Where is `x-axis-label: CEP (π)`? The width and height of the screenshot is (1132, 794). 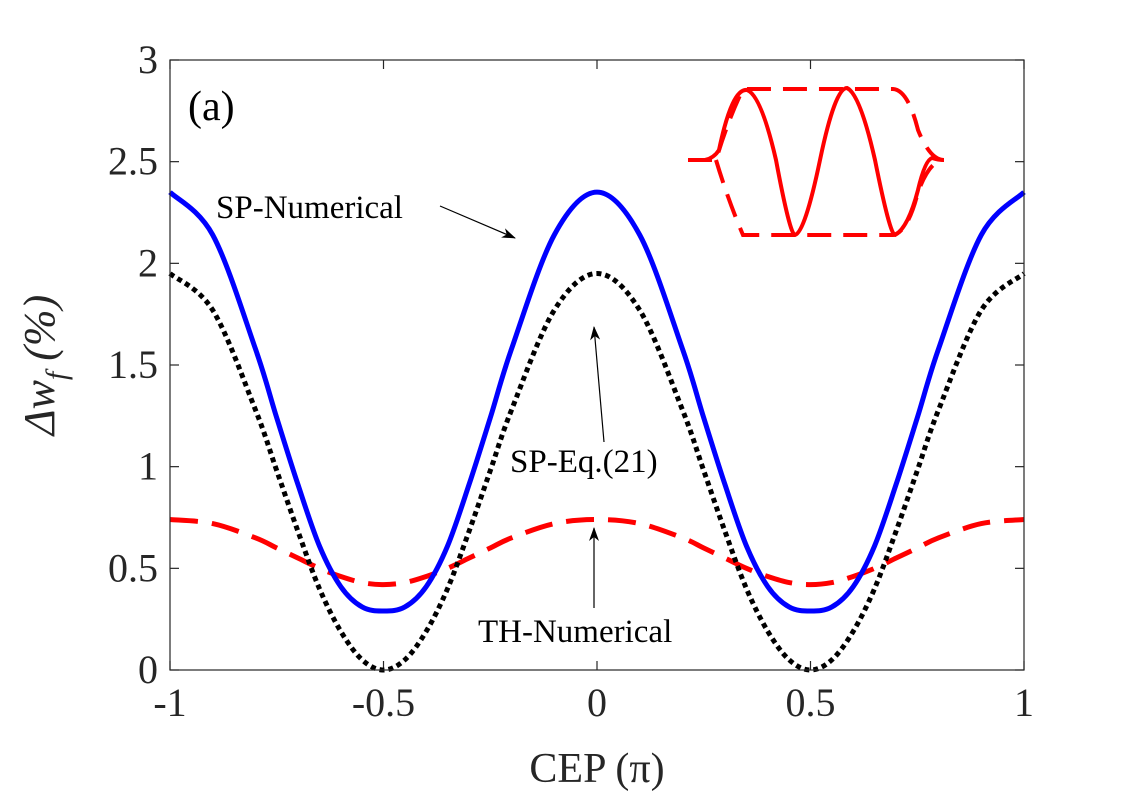 x-axis-label: CEP (π) is located at coordinates (596, 769).